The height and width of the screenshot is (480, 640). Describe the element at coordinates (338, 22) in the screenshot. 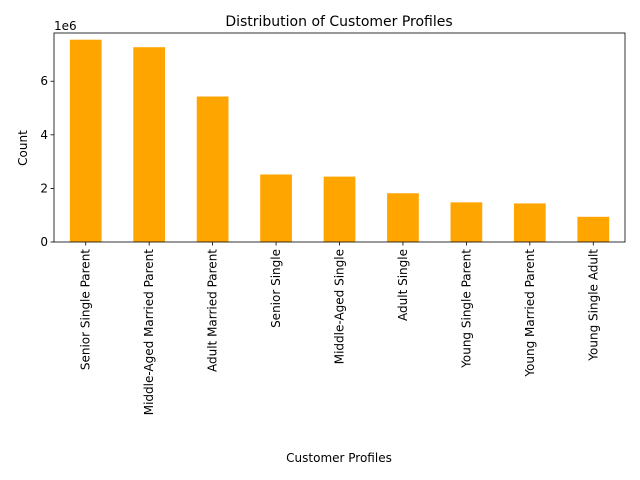

I see `chart-title: Distribution of Customer Profiles` at that location.